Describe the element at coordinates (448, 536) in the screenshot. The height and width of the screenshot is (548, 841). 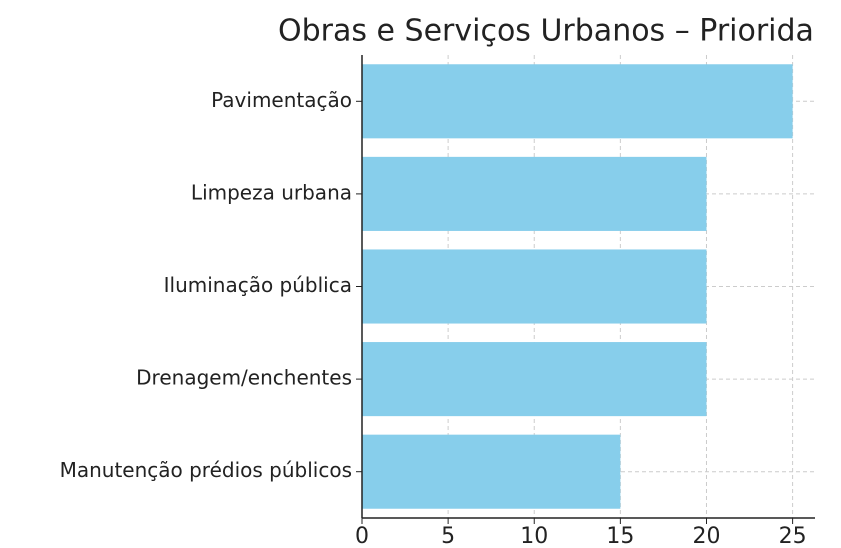
I see `x-tick-label: 5` at that location.